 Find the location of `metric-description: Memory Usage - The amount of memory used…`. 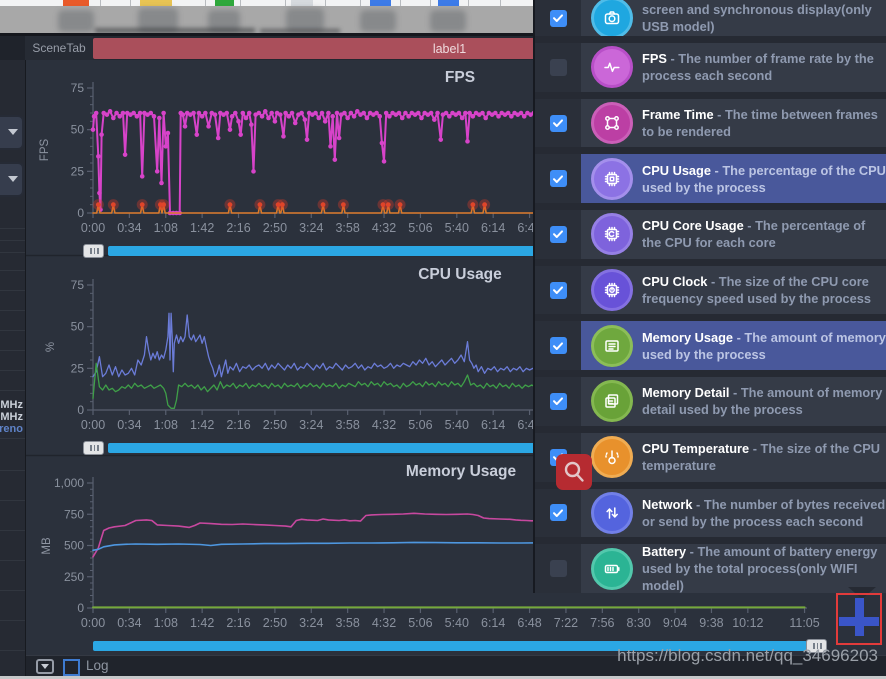

metric-description: Memory Usage - The amount of memory used… is located at coordinates (764, 345).